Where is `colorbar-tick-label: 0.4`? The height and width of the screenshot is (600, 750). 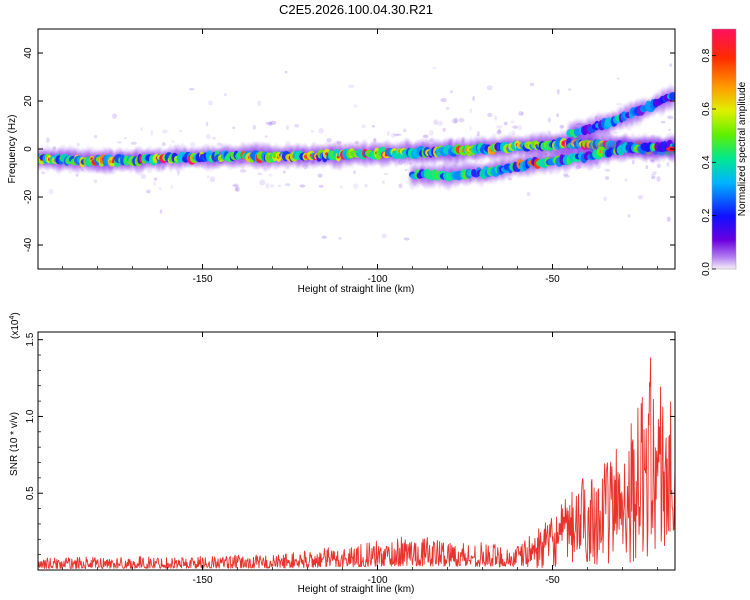 colorbar-tick-label: 0.4 is located at coordinates (706, 162).